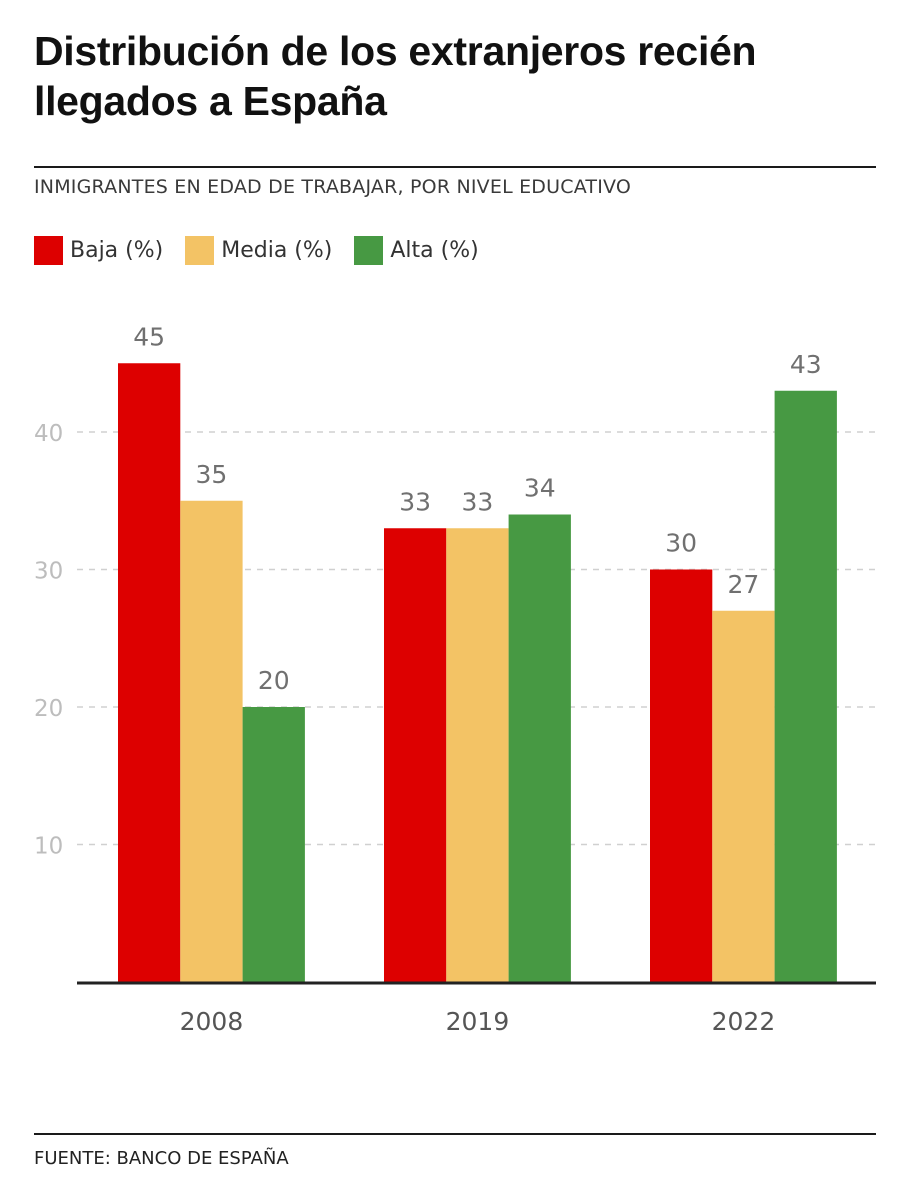 This screenshot has height=1200, width=909. What do you see at coordinates (212, 1021) in the screenshot?
I see `x-tick-label: 2008` at bounding box center [212, 1021].